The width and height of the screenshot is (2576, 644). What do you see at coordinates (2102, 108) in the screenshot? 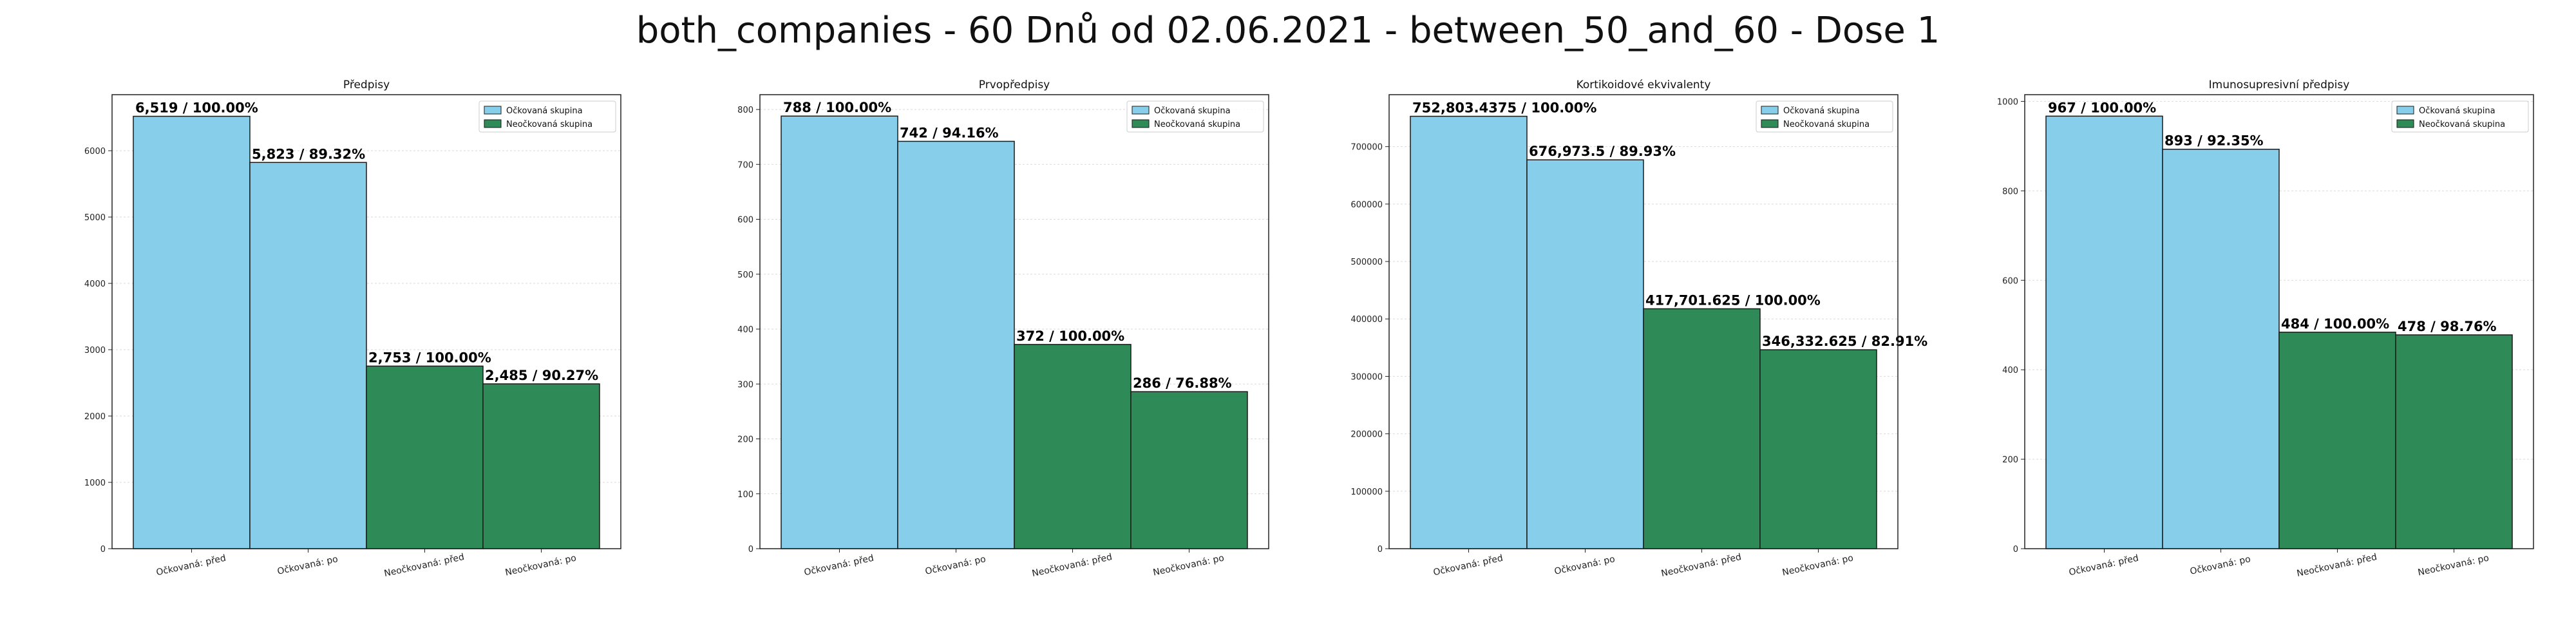
I see `data-label: 967 / 100.00%` at bounding box center [2102, 108].